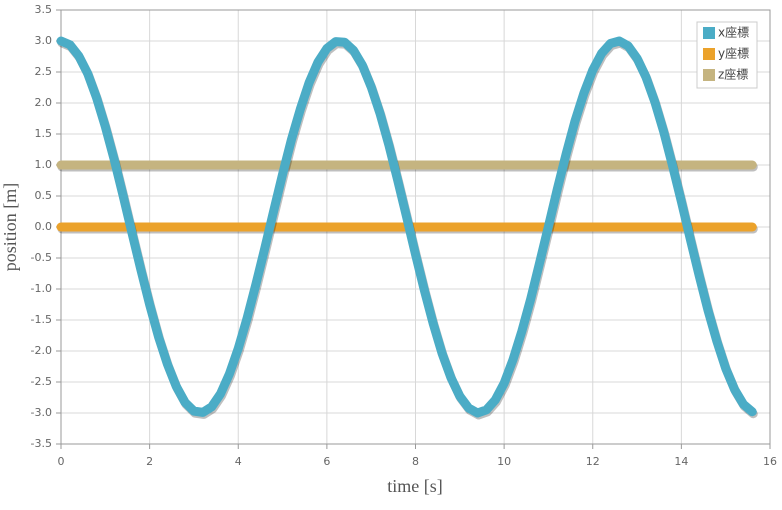 This screenshot has height=510, width=782. What do you see at coordinates (44, 71) in the screenshot?
I see `y-tick-label: 2.5` at bounding box center [44, 71].